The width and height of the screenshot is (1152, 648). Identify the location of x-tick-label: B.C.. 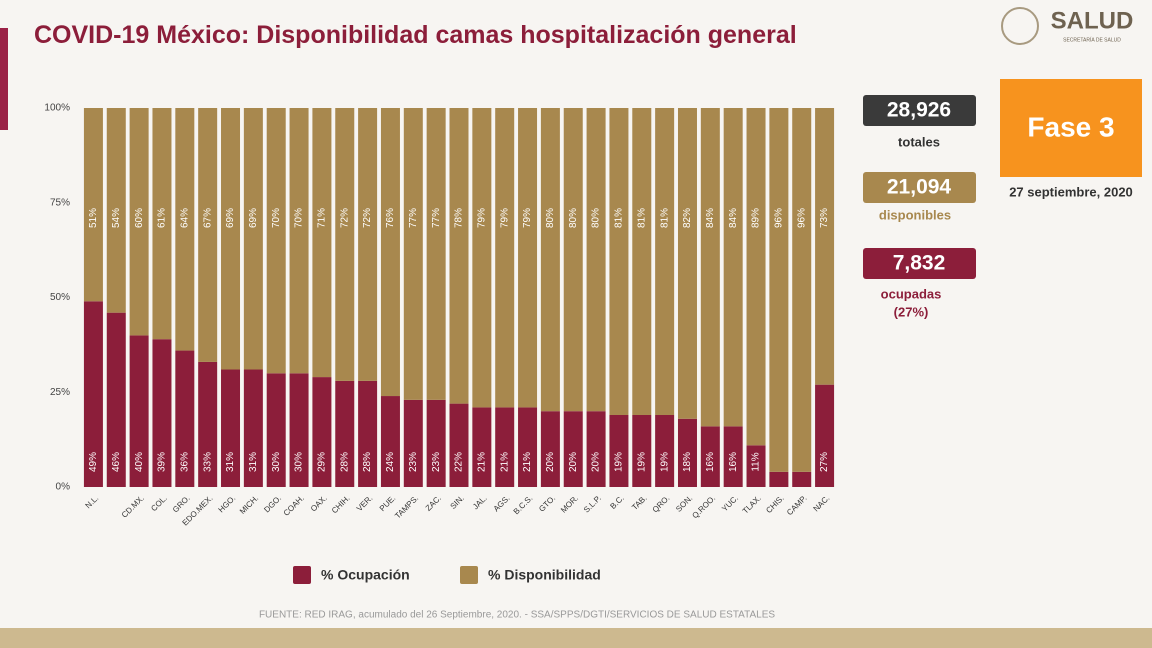
(616, 502).